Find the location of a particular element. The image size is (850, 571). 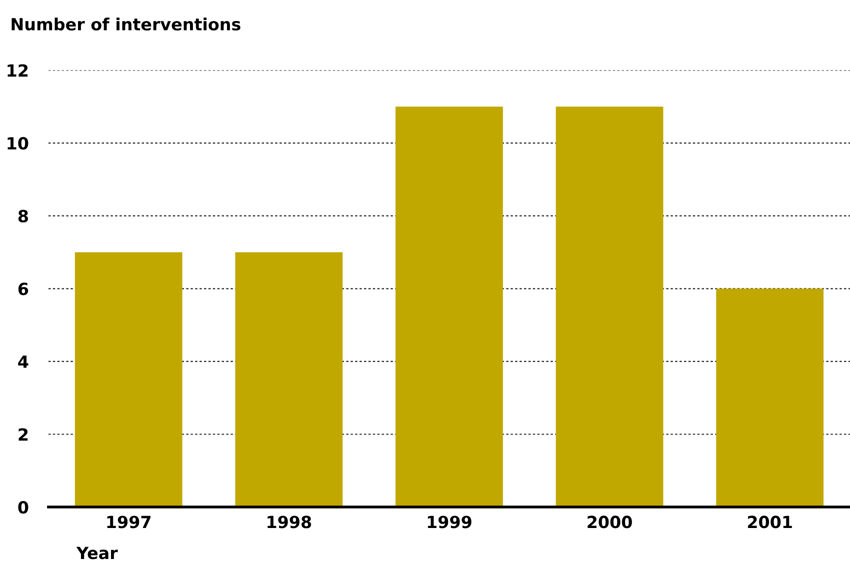

y-tick-label: 10 is located at coordinates (18, 143).